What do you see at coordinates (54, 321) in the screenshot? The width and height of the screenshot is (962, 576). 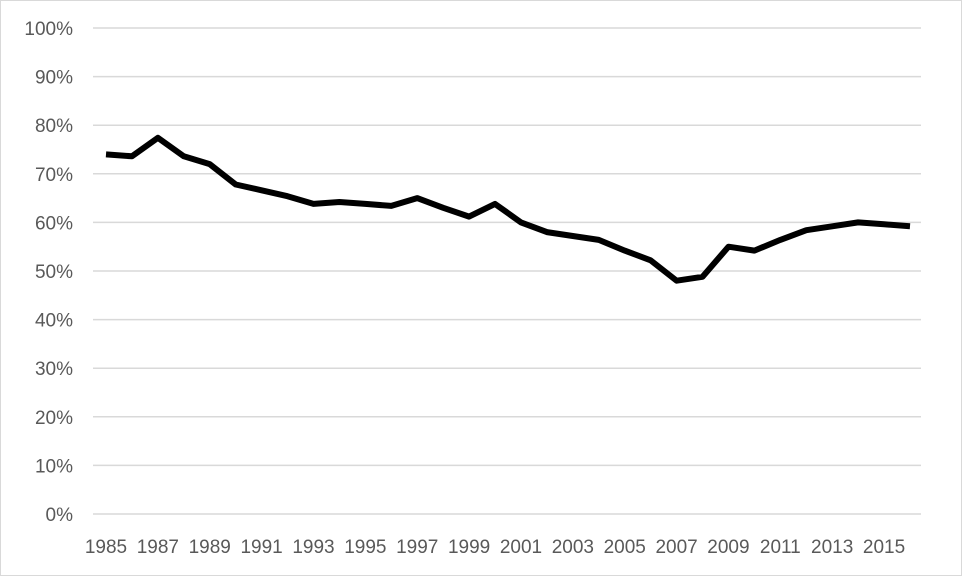 I see `y-tick-label: 40%` at bounding box center [54, 321].